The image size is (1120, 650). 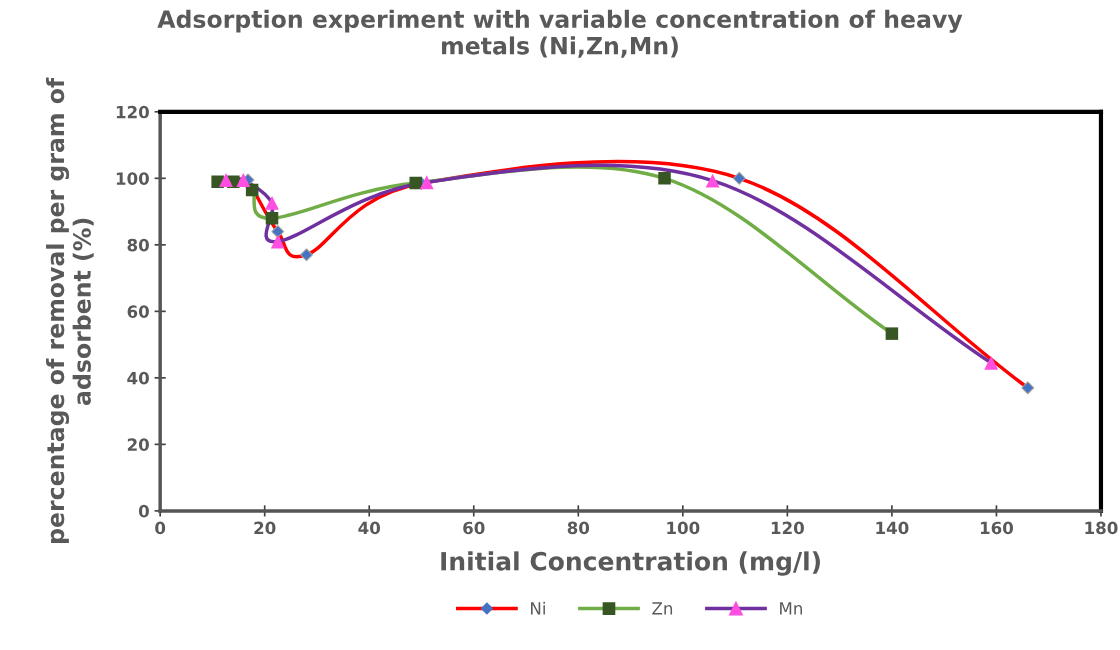 I want to click on y-tick-label: 120, so click(x=132, y=112).